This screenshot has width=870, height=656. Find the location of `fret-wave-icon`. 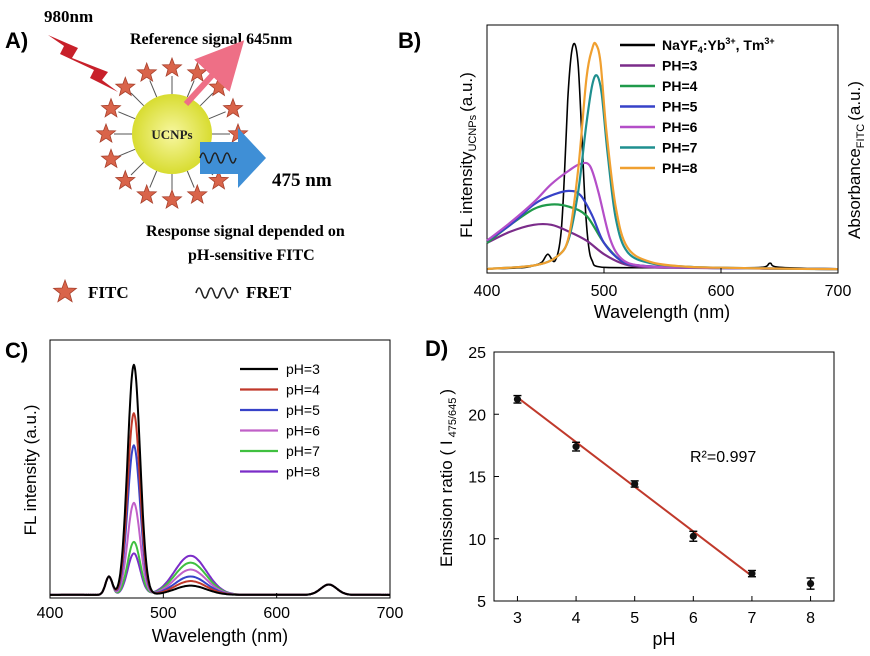

fret-wave-icon is located at coordinates (218, 158).